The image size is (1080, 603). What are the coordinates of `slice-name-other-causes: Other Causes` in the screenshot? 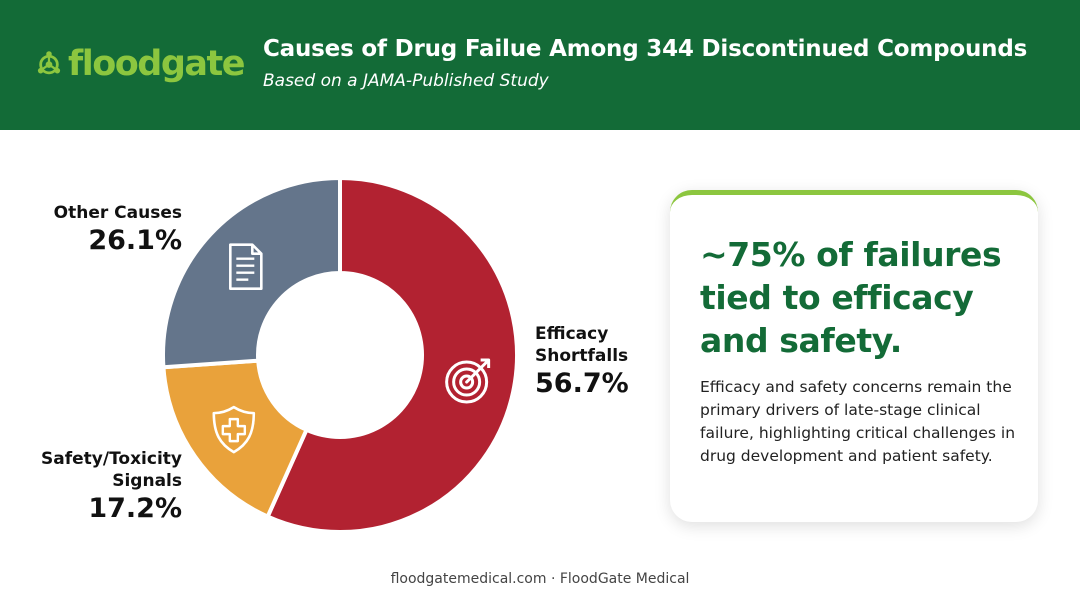 It's located at (117, 213).